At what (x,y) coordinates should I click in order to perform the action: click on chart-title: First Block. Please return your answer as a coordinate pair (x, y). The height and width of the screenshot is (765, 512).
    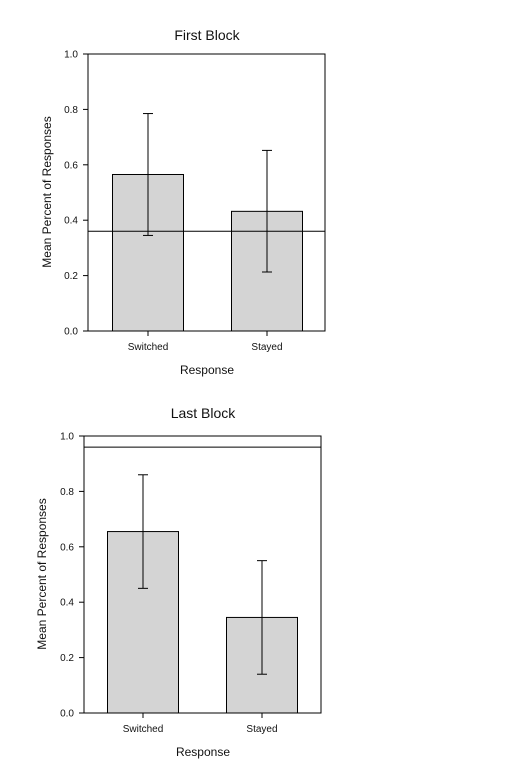
    Looking at the image, I should click on (207, 35).